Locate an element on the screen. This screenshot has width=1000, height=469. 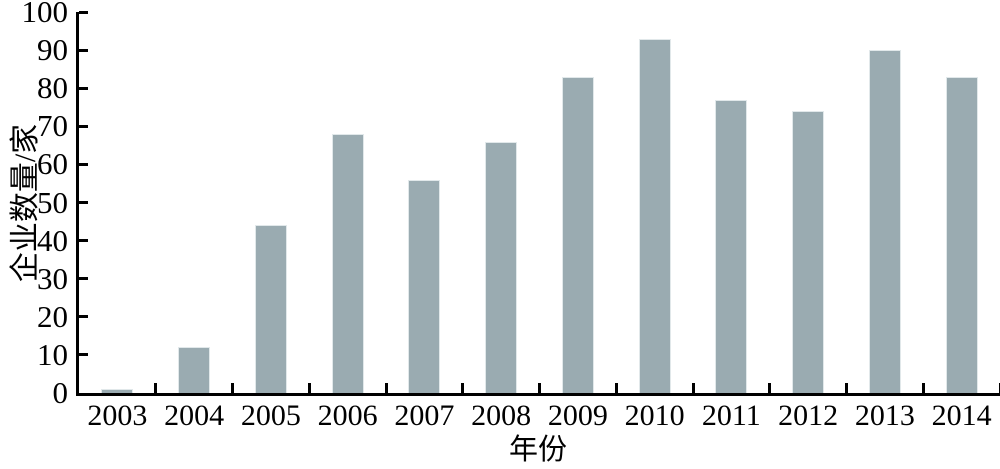
y-tick-label: 80 is located at coordinates (52, 88).